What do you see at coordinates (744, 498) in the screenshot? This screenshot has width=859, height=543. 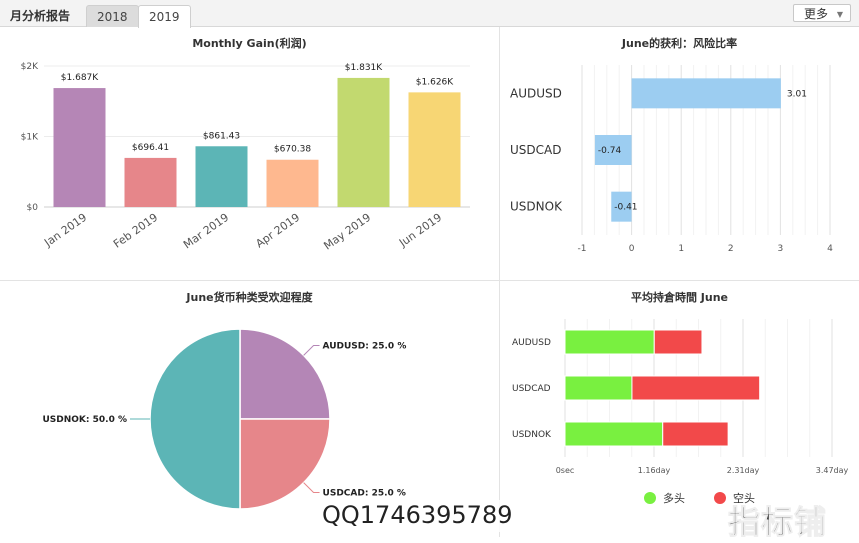 I see `legend-label: 空头` at bounding box center [744, 498].